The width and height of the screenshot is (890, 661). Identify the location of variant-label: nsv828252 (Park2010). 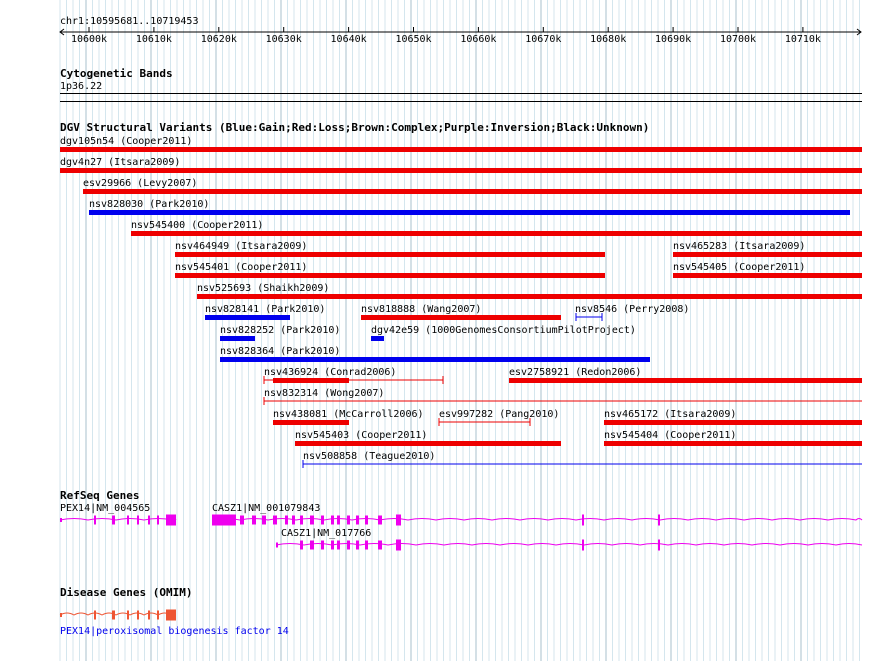
(280, 330).